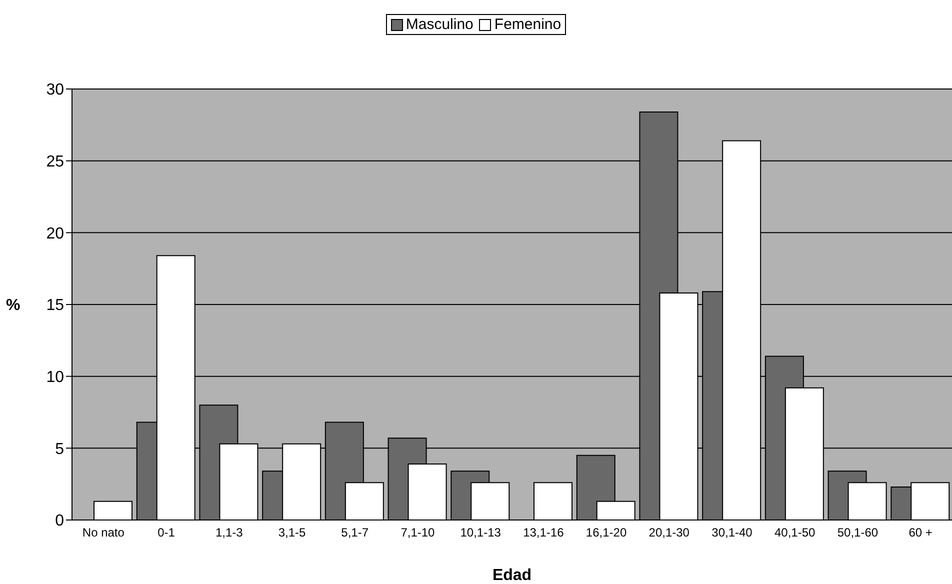 The image size is (952, 584). I want to click on x-tick-label: 20,1-30, so click(669, 533).